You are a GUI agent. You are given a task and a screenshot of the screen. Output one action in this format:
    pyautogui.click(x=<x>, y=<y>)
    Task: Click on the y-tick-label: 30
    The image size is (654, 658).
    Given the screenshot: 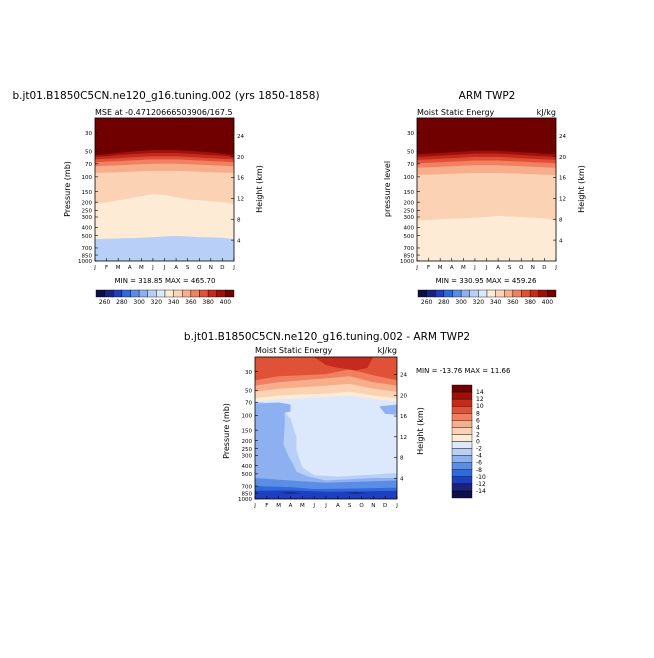 What is the action you would take?
    pyautogui.click(x=410, y=134)
    